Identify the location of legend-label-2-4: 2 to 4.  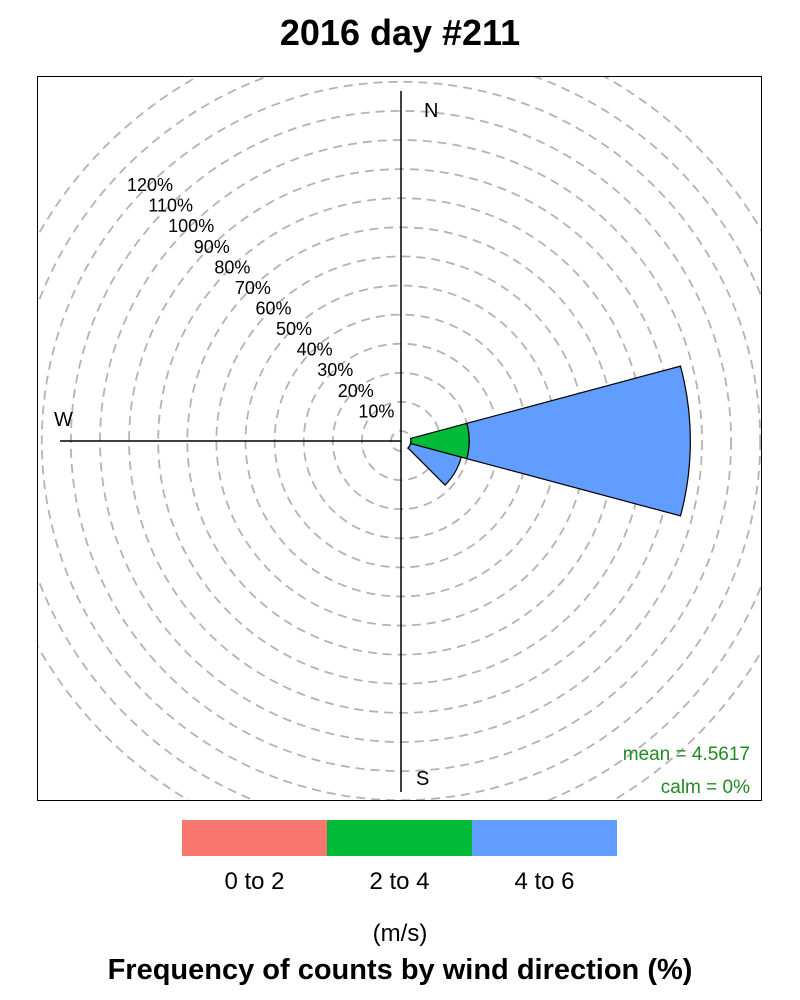
(399, 881).